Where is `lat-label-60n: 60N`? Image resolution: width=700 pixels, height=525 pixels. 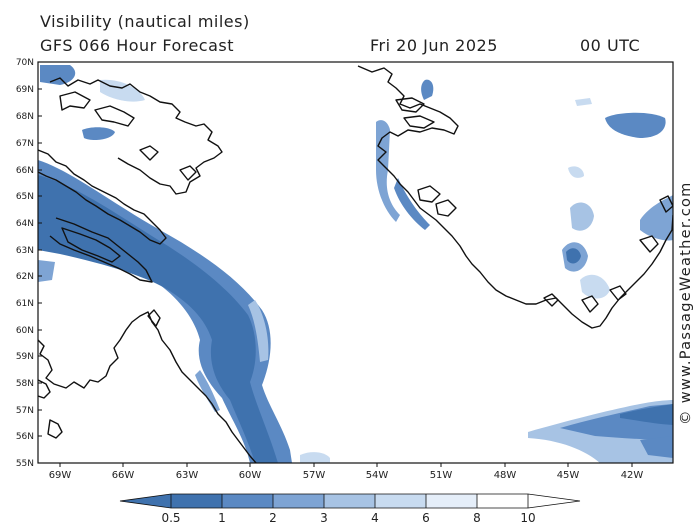 lat-label-60n: 60N is located at coordinates (25, 331).